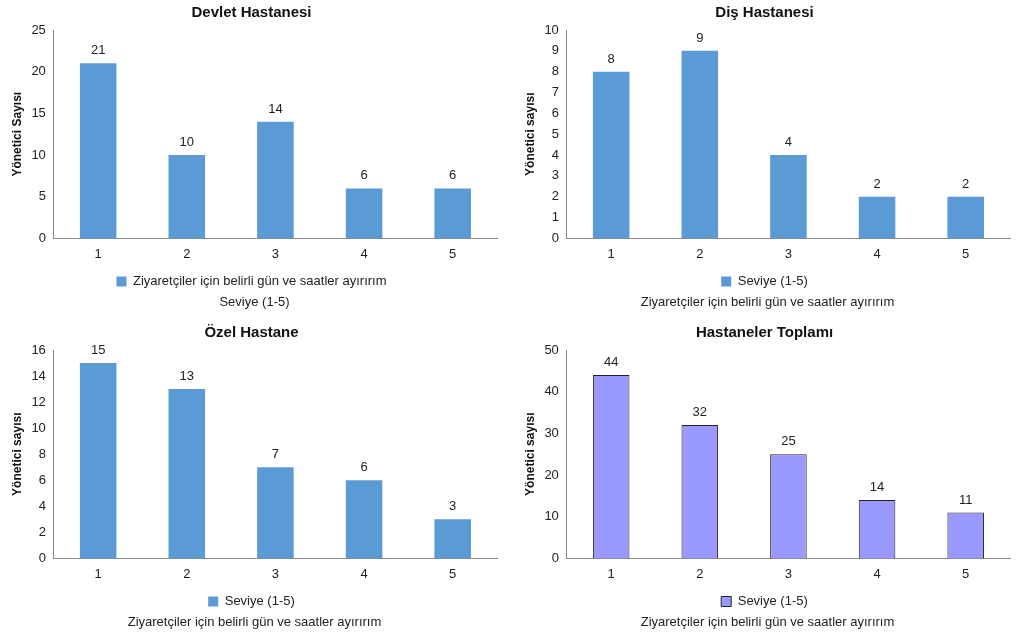 This screenshot has width=1019, height=643. I want to click on chart-title: Özel Hastane, so click(251, 332).